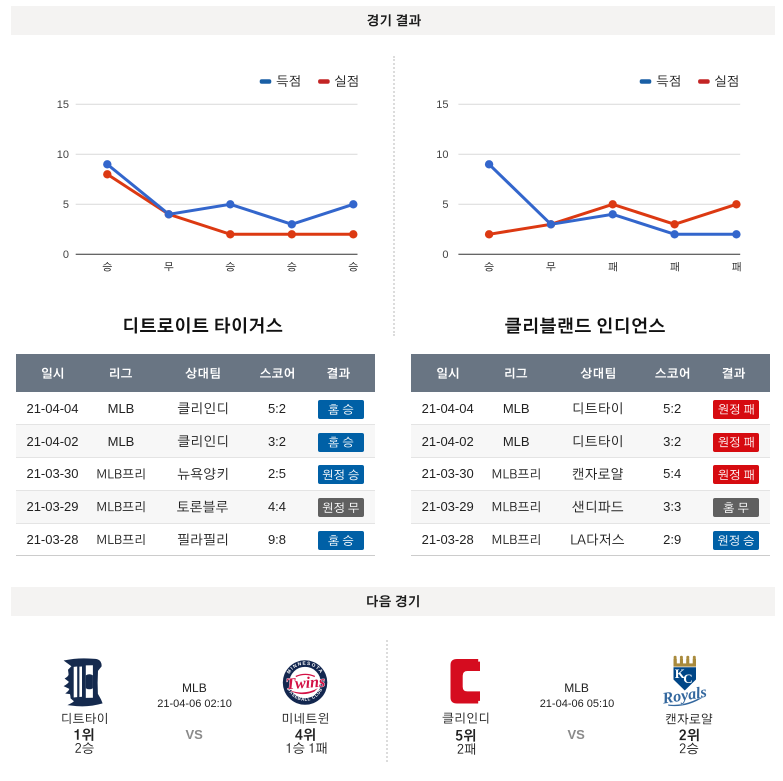 The height and width of the screenshot is (781, 783). I want to click on svg-text: K, so click(680, 673).